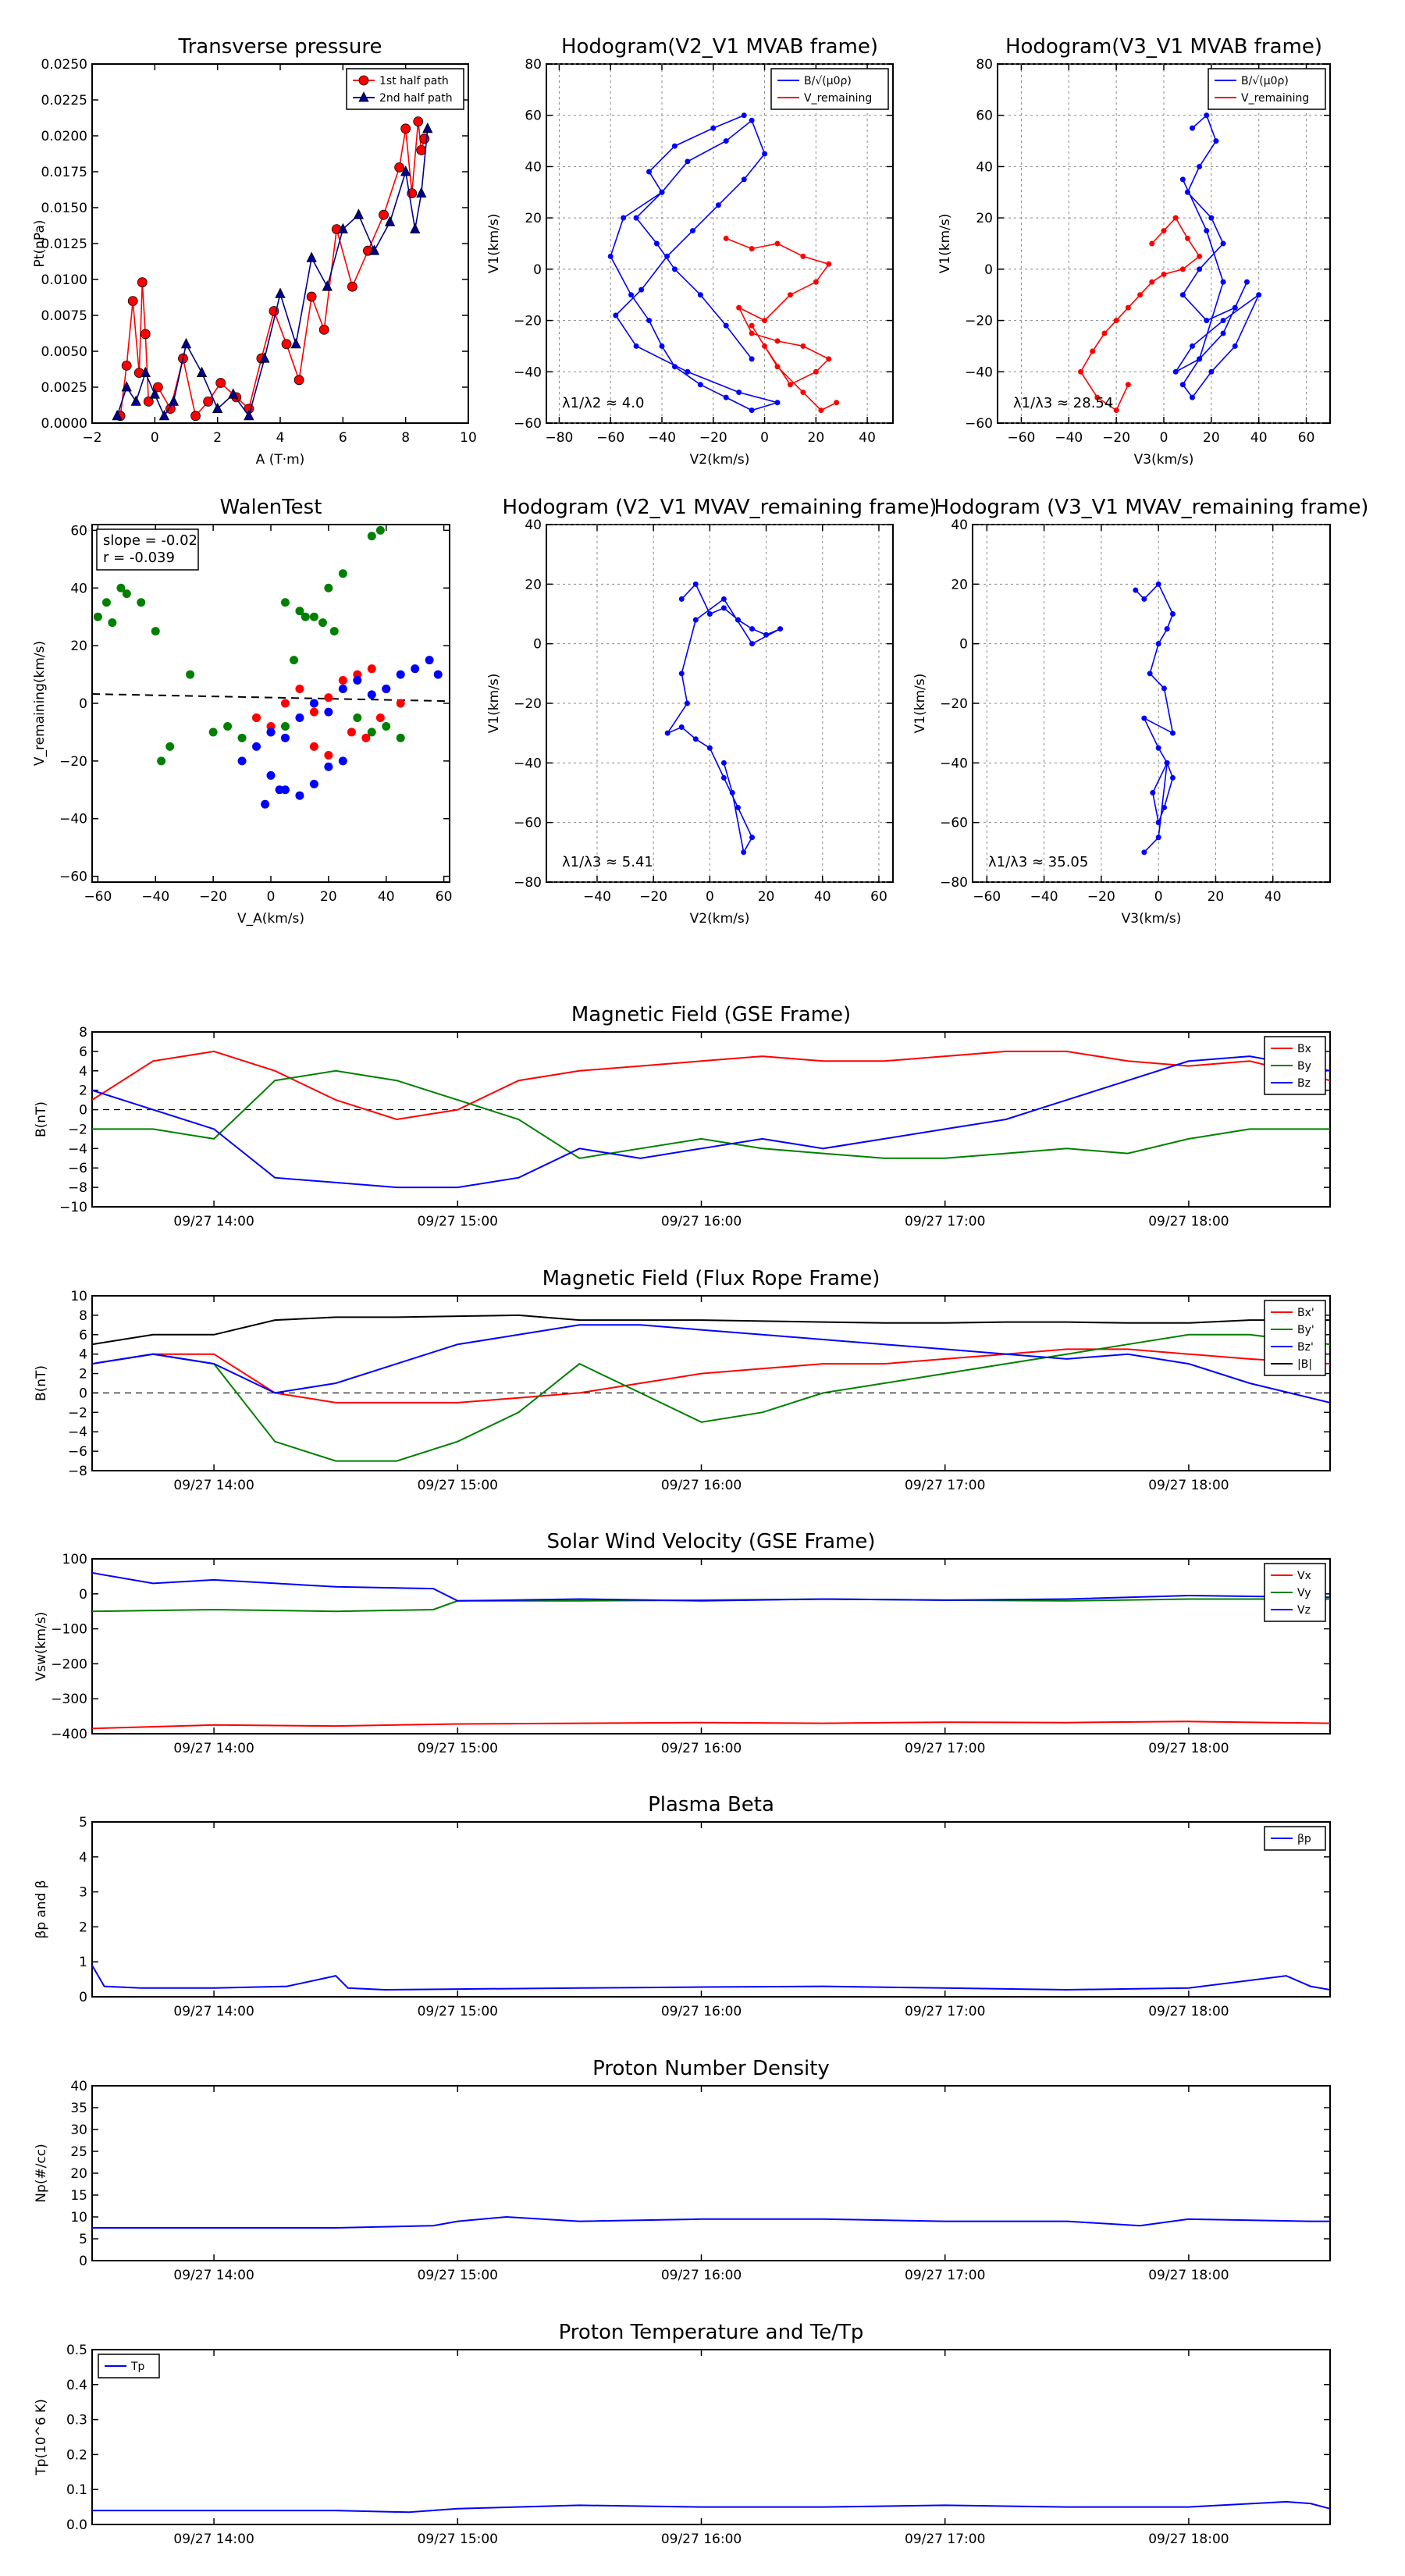  What do you see at coordinates (469, 438) in the screenshot?
I see `x-tick-label: 10` at bounding box center [469, 438].